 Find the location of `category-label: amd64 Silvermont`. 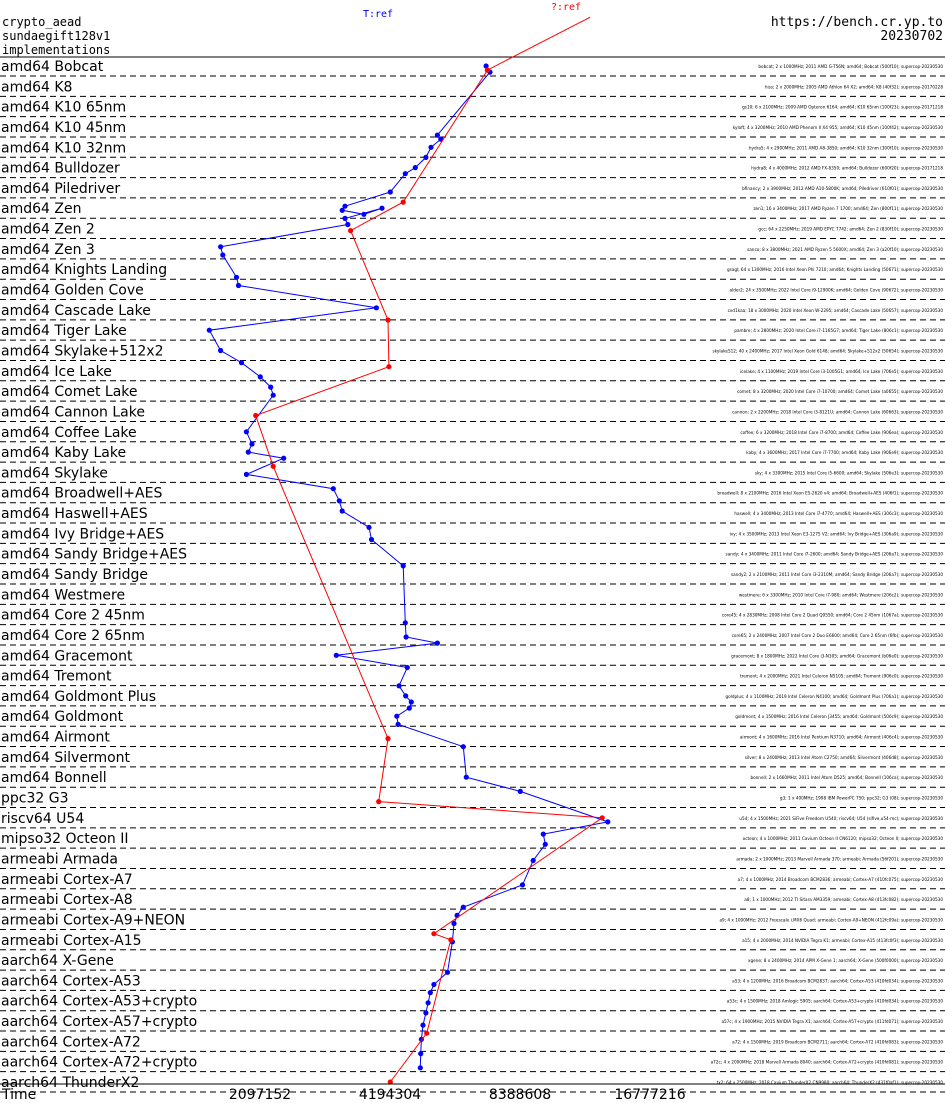

category-label: amd64 Silvermont is located at coordinates (66, 758).